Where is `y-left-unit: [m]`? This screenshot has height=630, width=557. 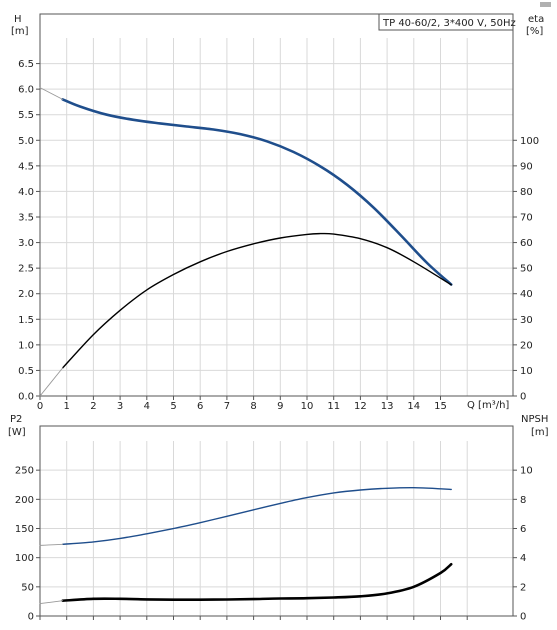
y-left-unit: [m] is located at coordinates (20, 31).